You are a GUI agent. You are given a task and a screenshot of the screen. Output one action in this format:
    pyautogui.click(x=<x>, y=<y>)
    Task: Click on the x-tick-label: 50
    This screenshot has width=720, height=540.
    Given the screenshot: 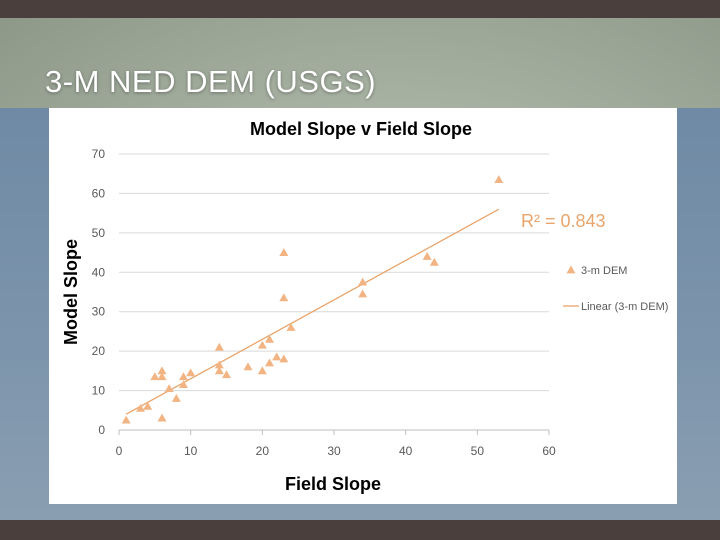 What is the action you would take?
    pyautogui.click(x=478, y=451)
    